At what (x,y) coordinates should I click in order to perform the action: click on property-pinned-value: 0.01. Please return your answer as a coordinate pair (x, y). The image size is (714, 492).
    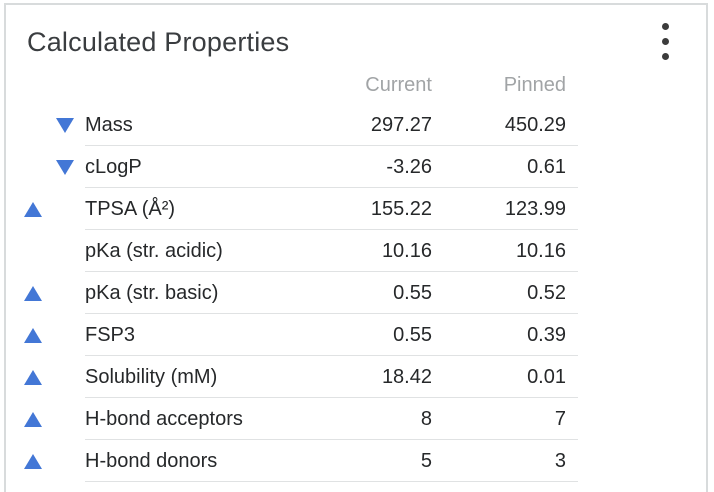
    Looking at the image, I should click on (546, 376).